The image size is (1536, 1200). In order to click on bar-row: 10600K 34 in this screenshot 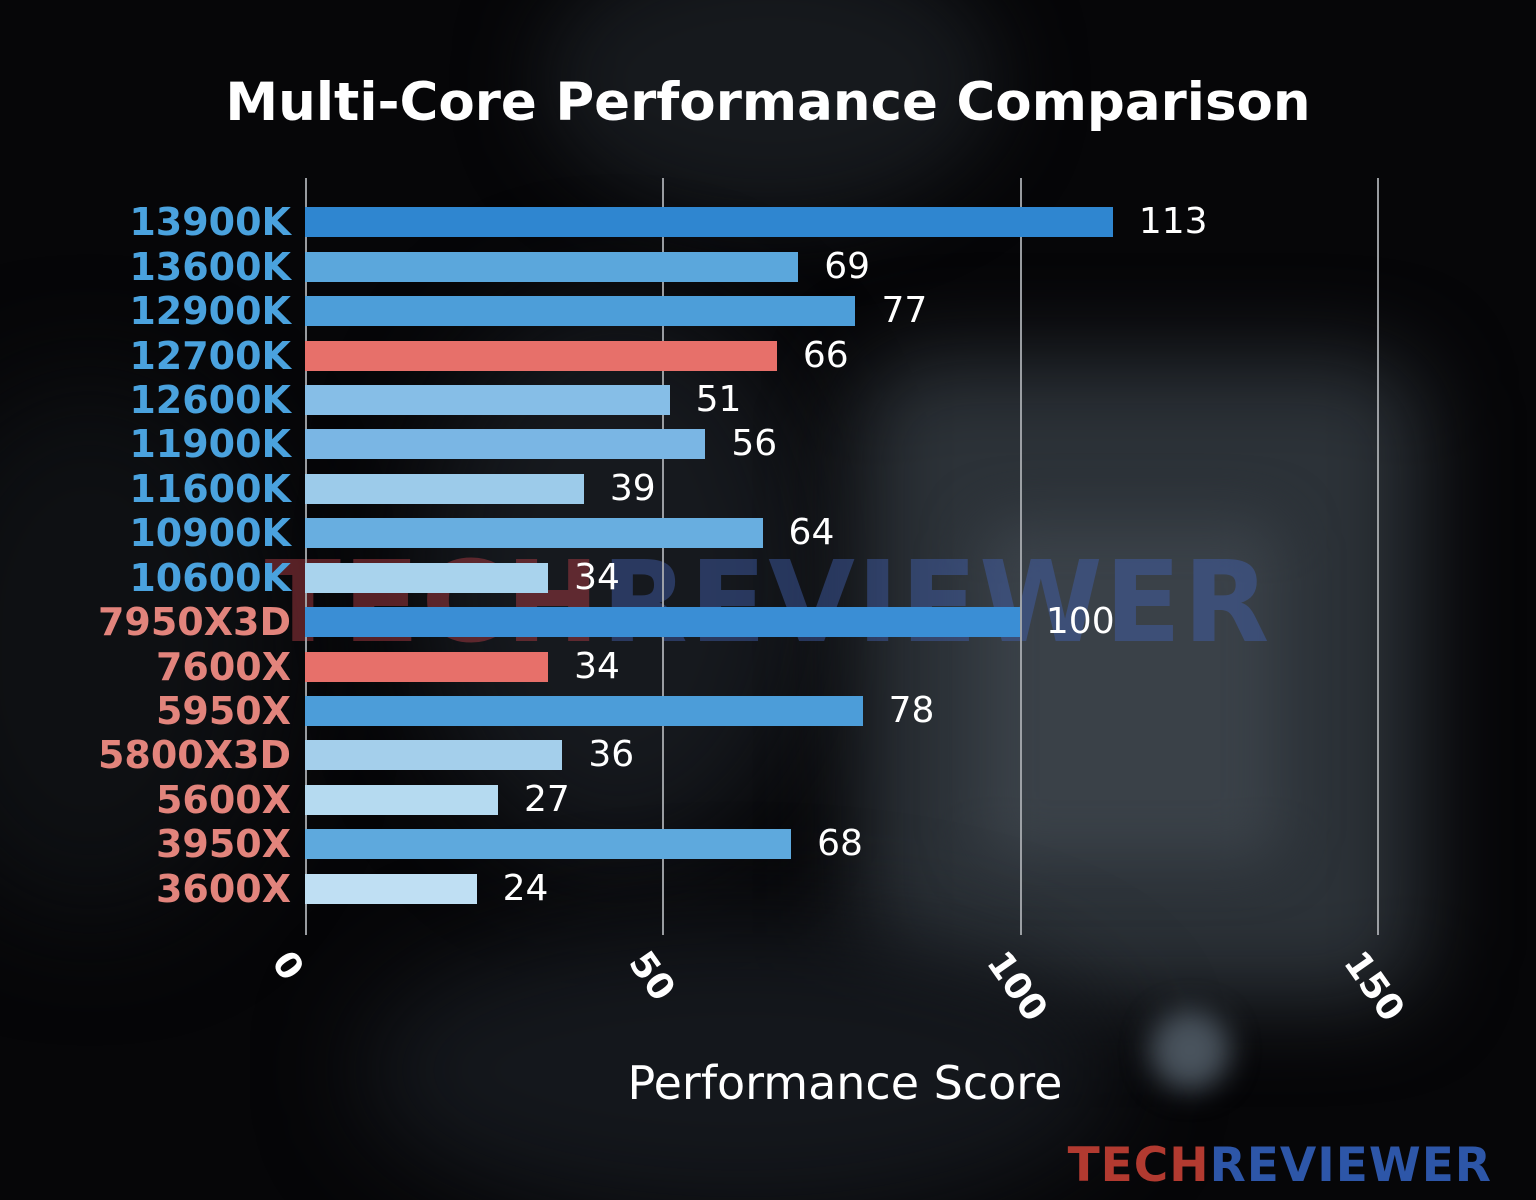, I will do `click(780, 578)`.